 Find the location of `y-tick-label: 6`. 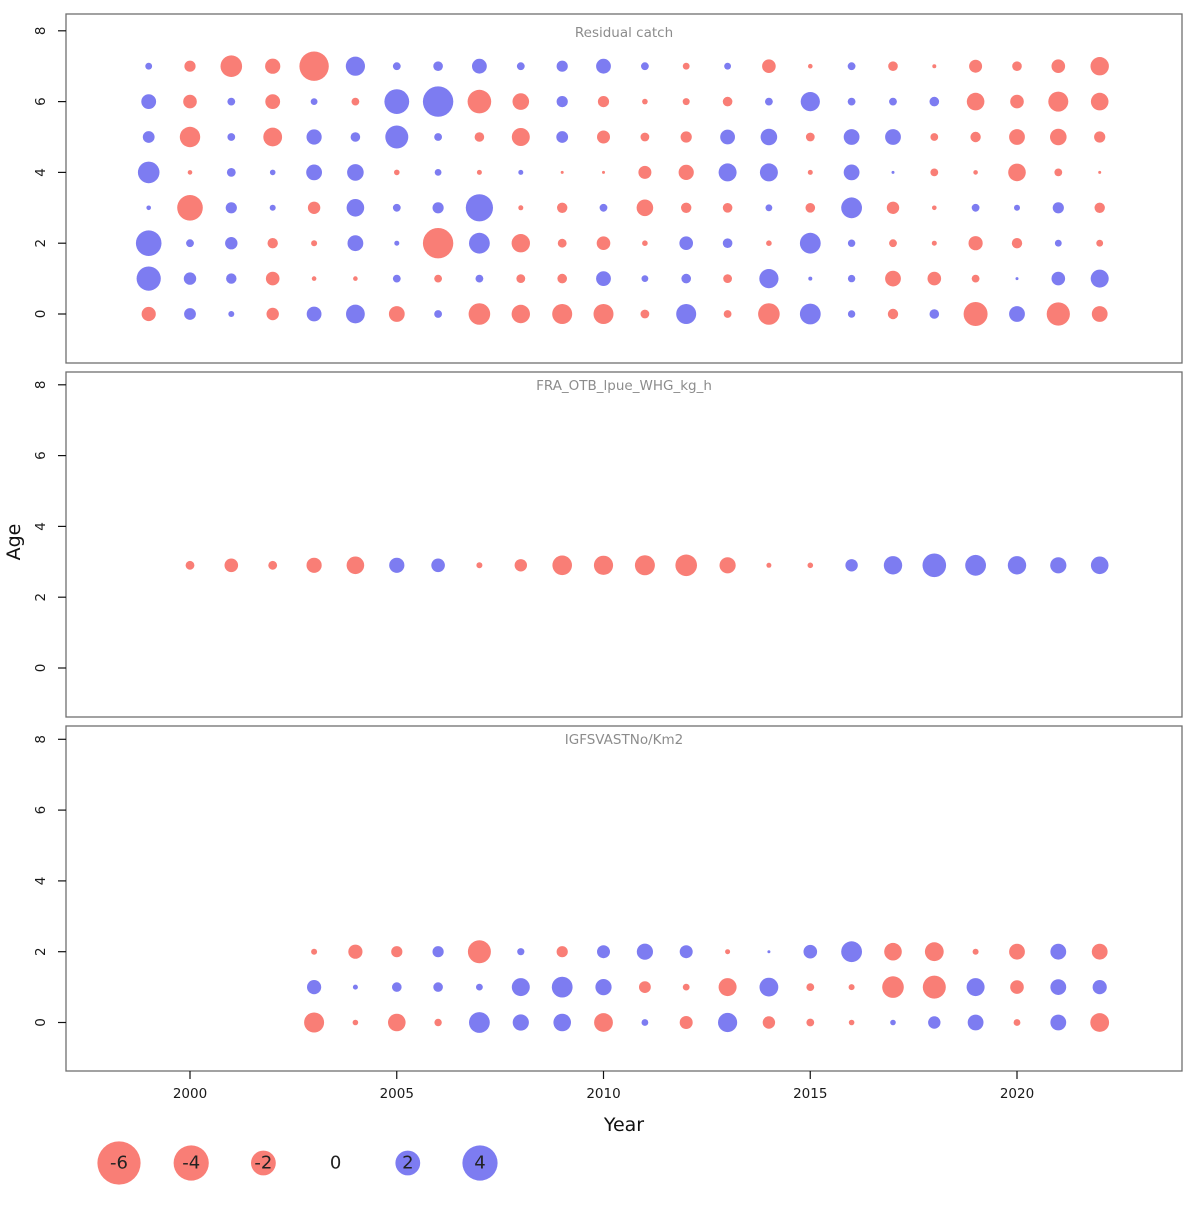

y-tick-label: 6 is located at coordinates (41, 810).